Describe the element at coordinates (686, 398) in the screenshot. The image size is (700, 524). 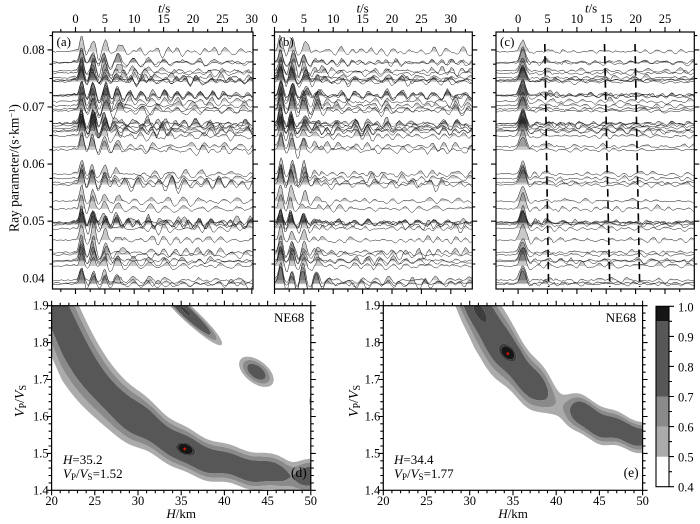
I see `svg-text: 0.7` at that location.